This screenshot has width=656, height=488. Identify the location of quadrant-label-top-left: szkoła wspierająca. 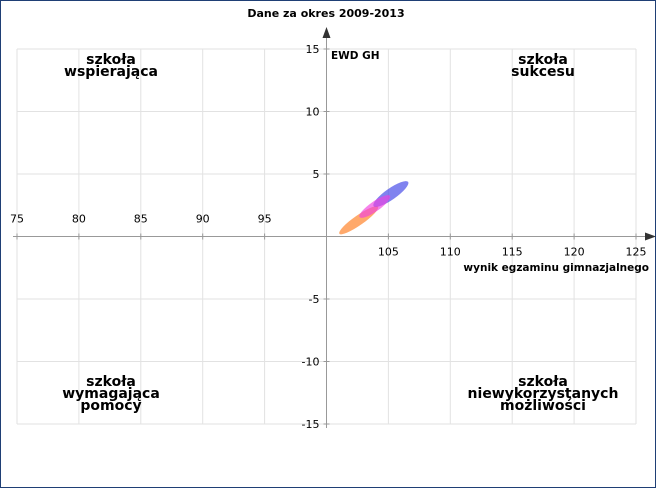
(111, 66).